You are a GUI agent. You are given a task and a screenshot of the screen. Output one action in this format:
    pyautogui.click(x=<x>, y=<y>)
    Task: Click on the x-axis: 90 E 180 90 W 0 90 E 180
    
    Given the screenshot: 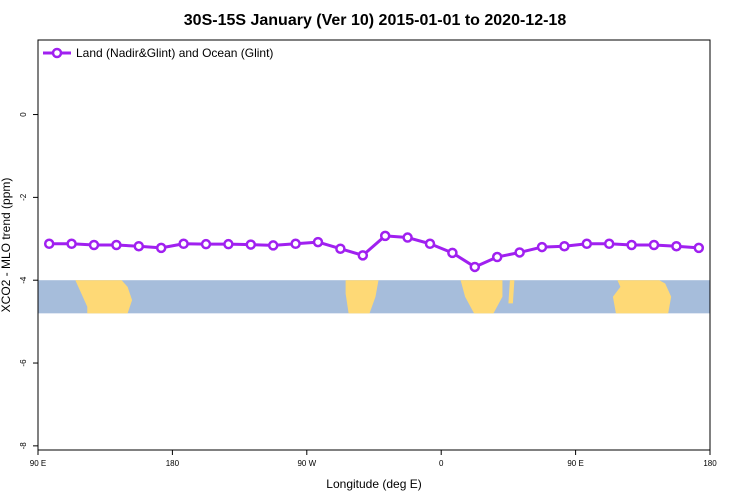 What is the action you would take?
    pyautogui.click(x=373, y=459)
    